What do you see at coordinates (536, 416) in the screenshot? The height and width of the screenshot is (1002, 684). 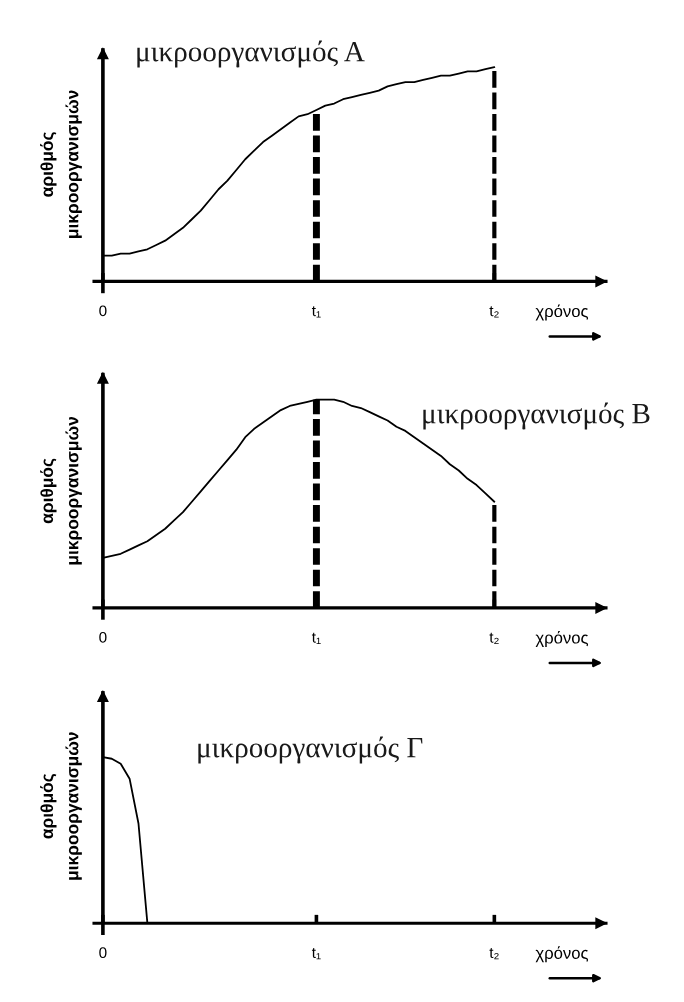 I see `chart-title: μικροοργανισμός Β` at bounding box center [536, 416].